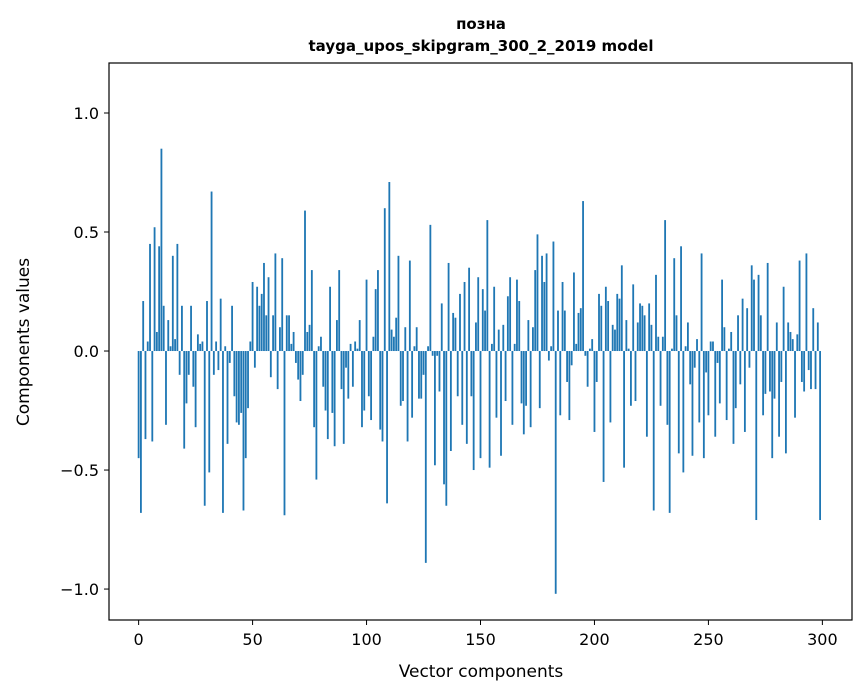 This screenshot has height=696, width=867. What do you see at coordinates (86, 113) in the screenshot?
I see `y-tick-label: 1.0` at bounding box center [86, 113].